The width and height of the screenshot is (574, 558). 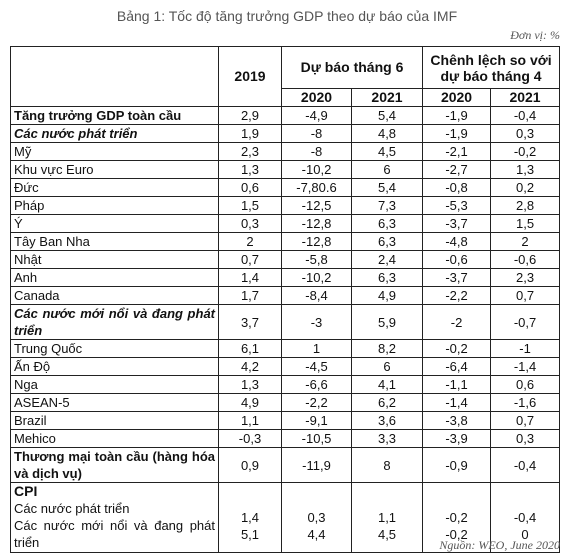 What do you see at coordinates (387, 169) in the screenshot?
I see `cell-value: 6` at bounding box center [387, 169].